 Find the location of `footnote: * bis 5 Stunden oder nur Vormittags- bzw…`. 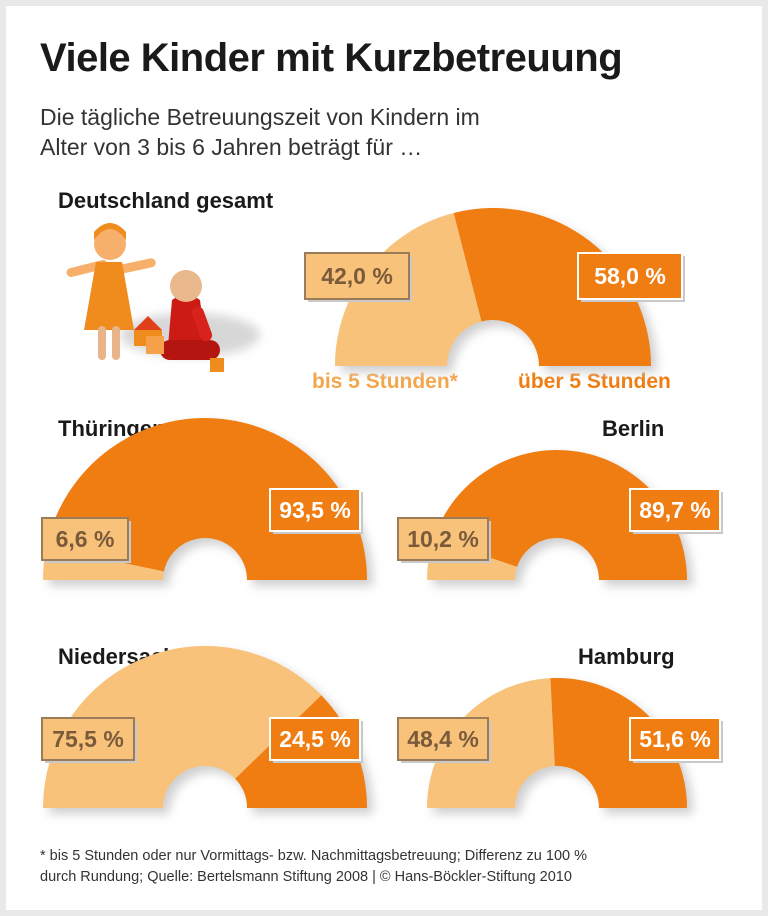

footnote: * bis 5 Stunden oder nur Vormittags- bzw… is located at coordinates (390, 867).